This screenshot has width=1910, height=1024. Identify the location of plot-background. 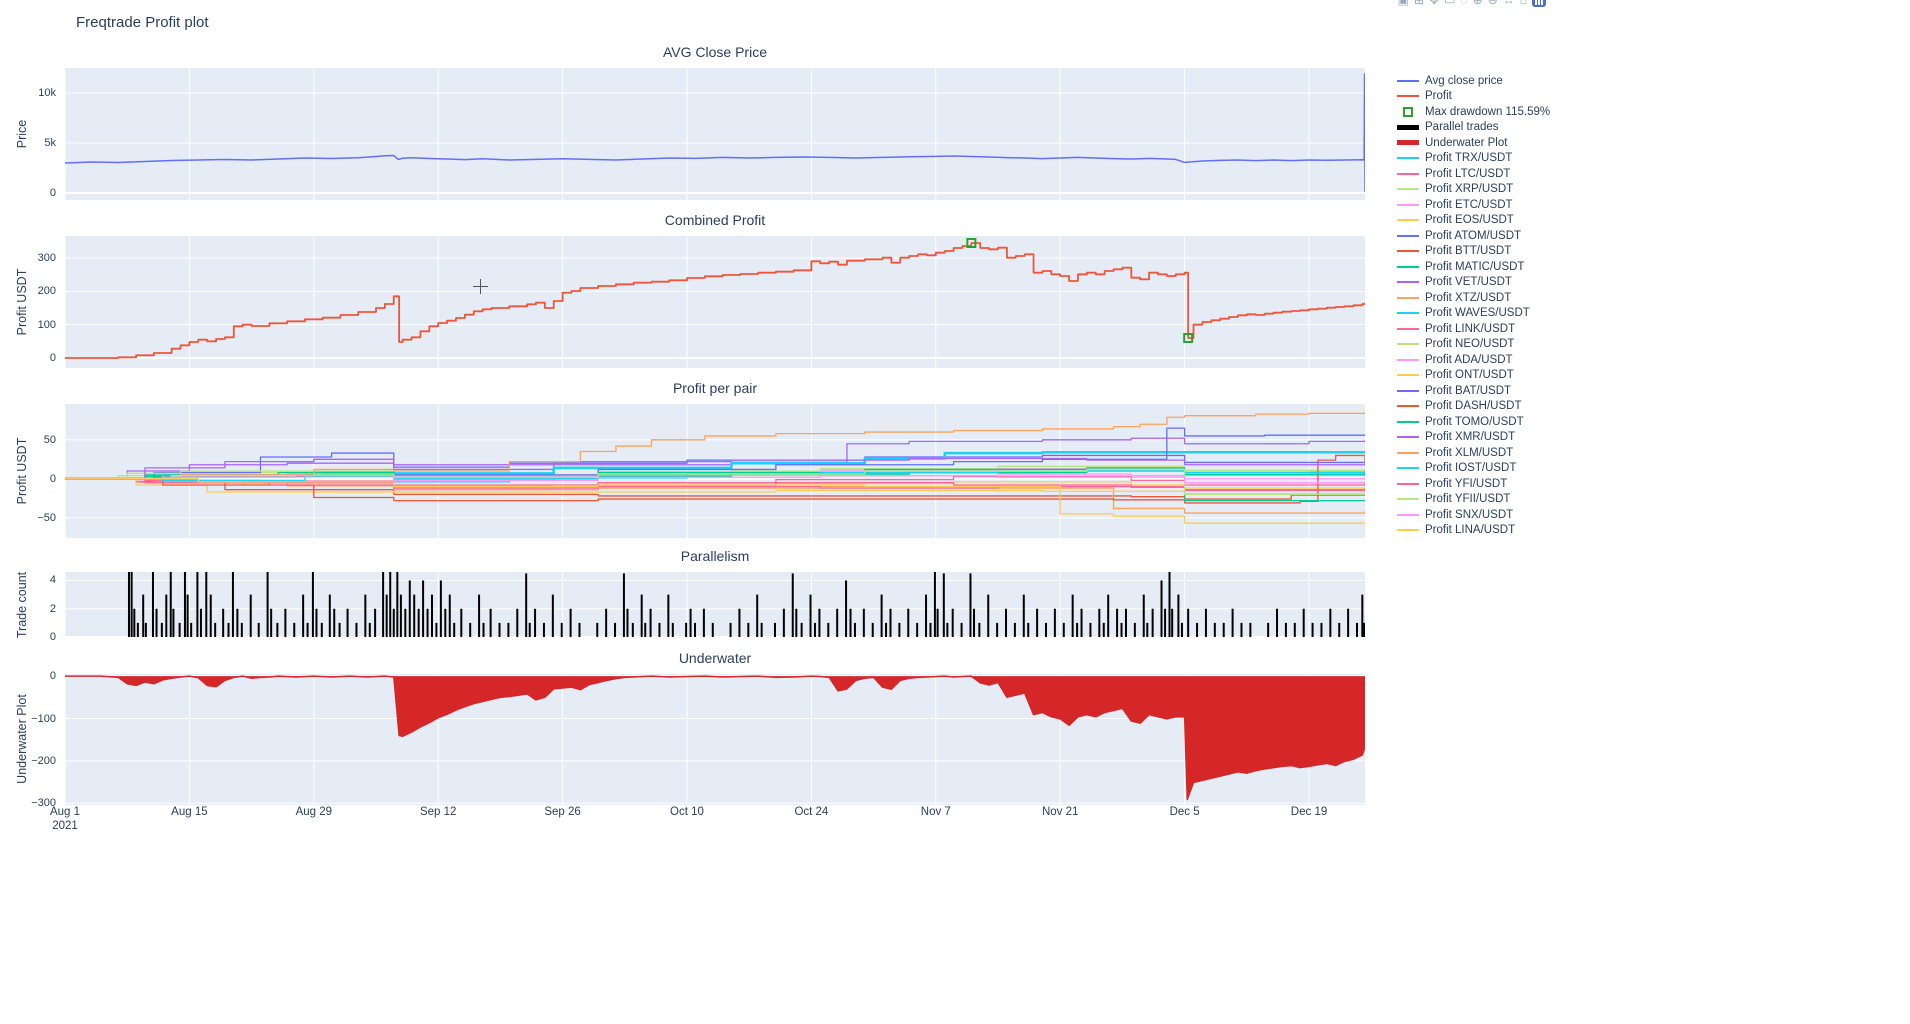
(715, 134).